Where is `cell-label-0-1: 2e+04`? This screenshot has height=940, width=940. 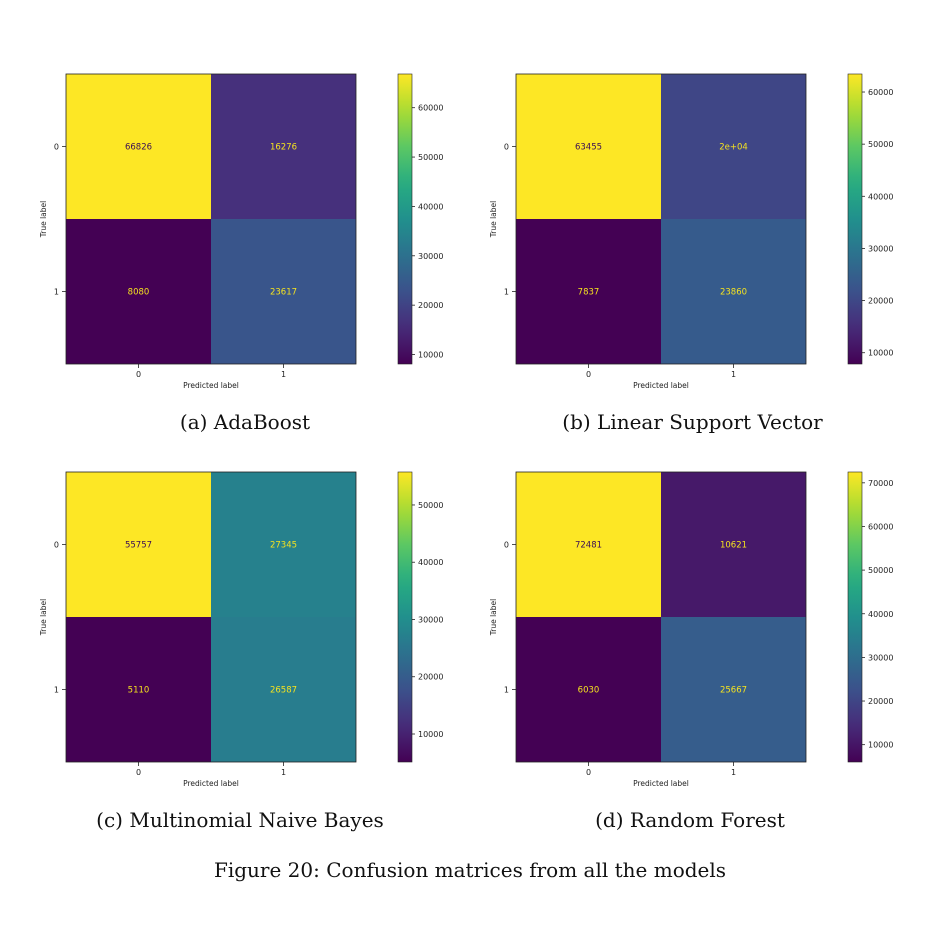 cell-label-0-1: 2e+04 is located at coordinates (733, 148).